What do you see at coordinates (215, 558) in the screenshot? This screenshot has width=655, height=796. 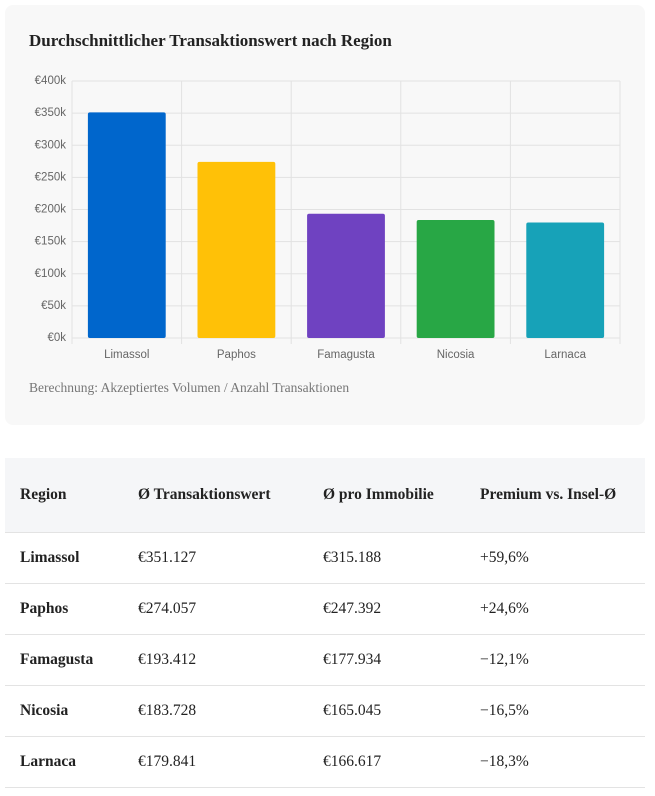 I see `table-cell: €351.127` at bounding box center [215, 558].